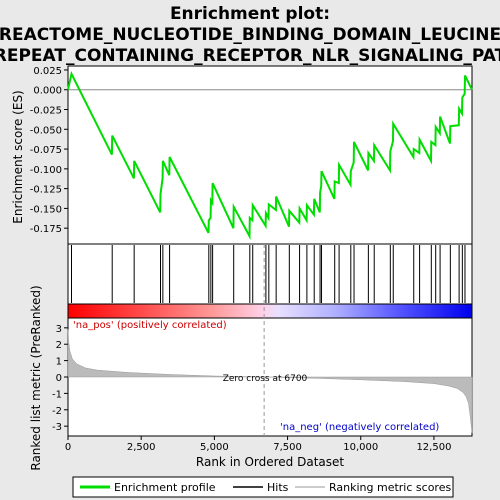  I want to click on x-tick-label: 7,500, so click(287, 447).